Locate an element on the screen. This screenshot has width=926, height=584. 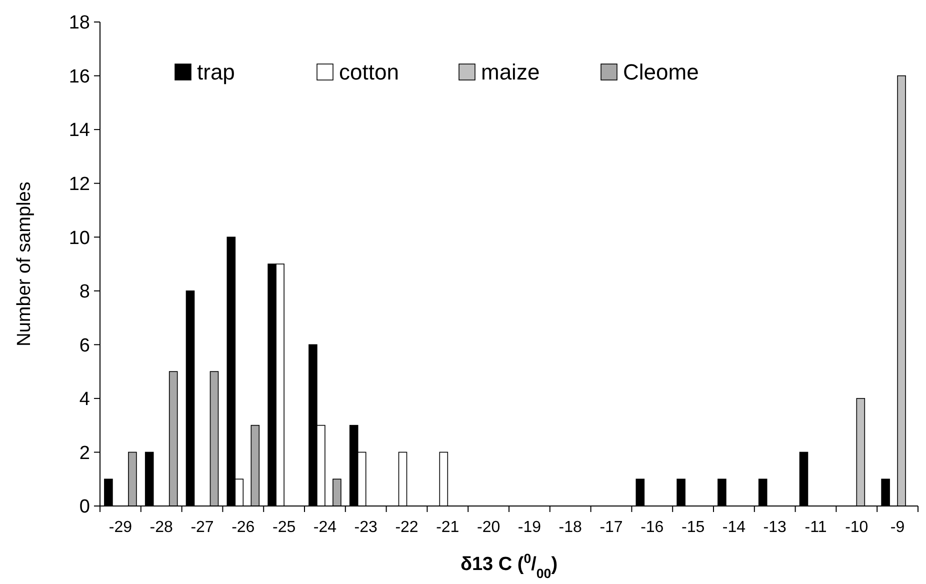
legend-label: trap is located at coordinates (216, 72).